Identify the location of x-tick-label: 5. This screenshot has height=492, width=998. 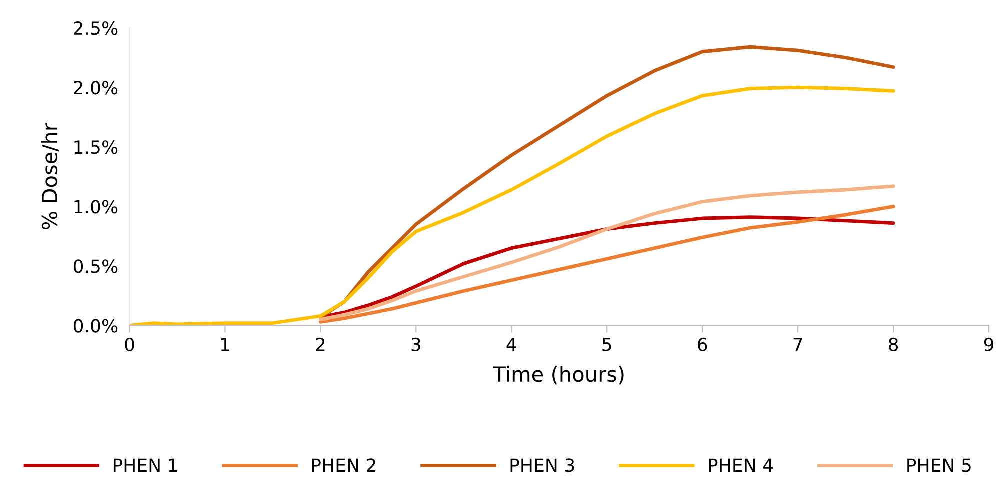
(607, 345).